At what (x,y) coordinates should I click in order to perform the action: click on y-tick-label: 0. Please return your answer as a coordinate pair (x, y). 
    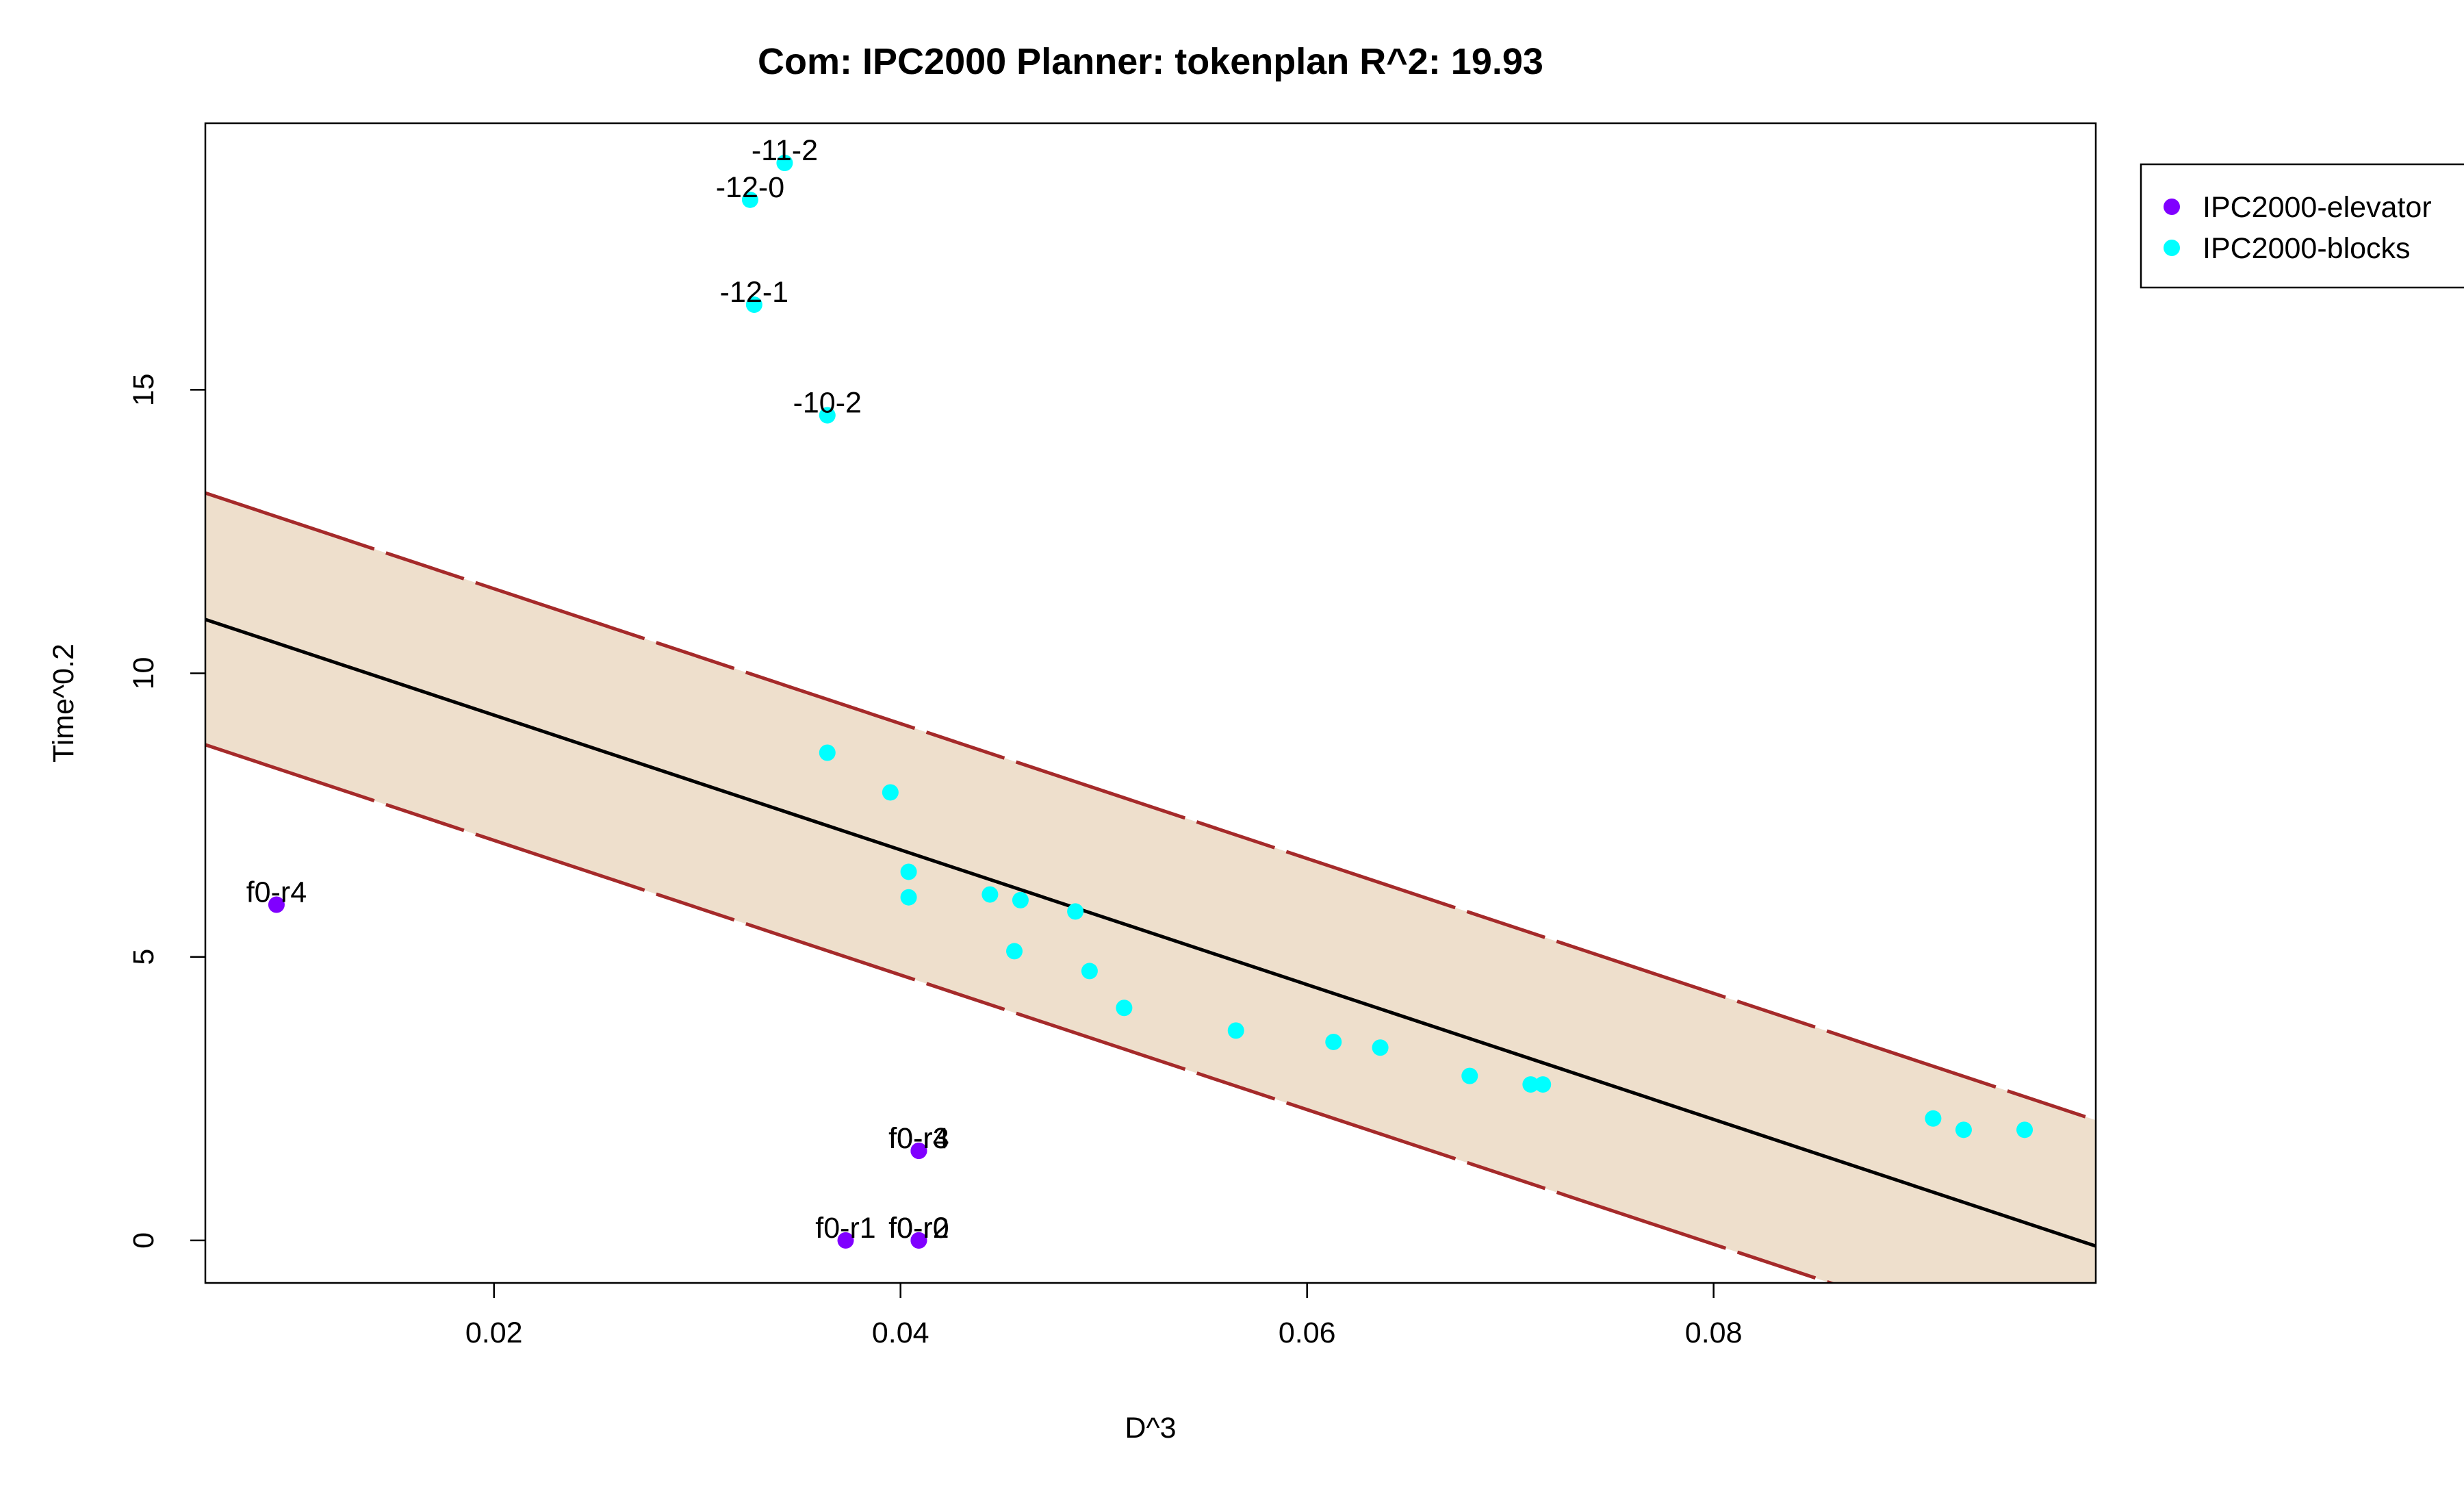
    Looking at the image, I should click on (143, 1240).